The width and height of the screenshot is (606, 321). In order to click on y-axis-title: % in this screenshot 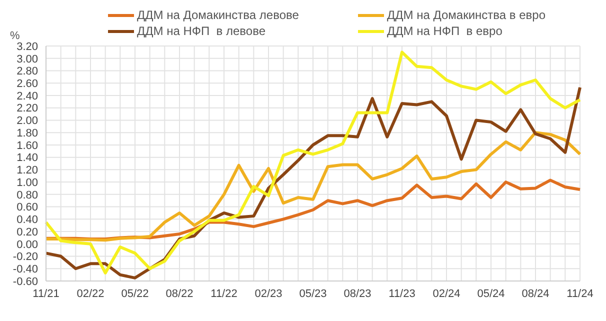, I will do `click(15, 36)`.